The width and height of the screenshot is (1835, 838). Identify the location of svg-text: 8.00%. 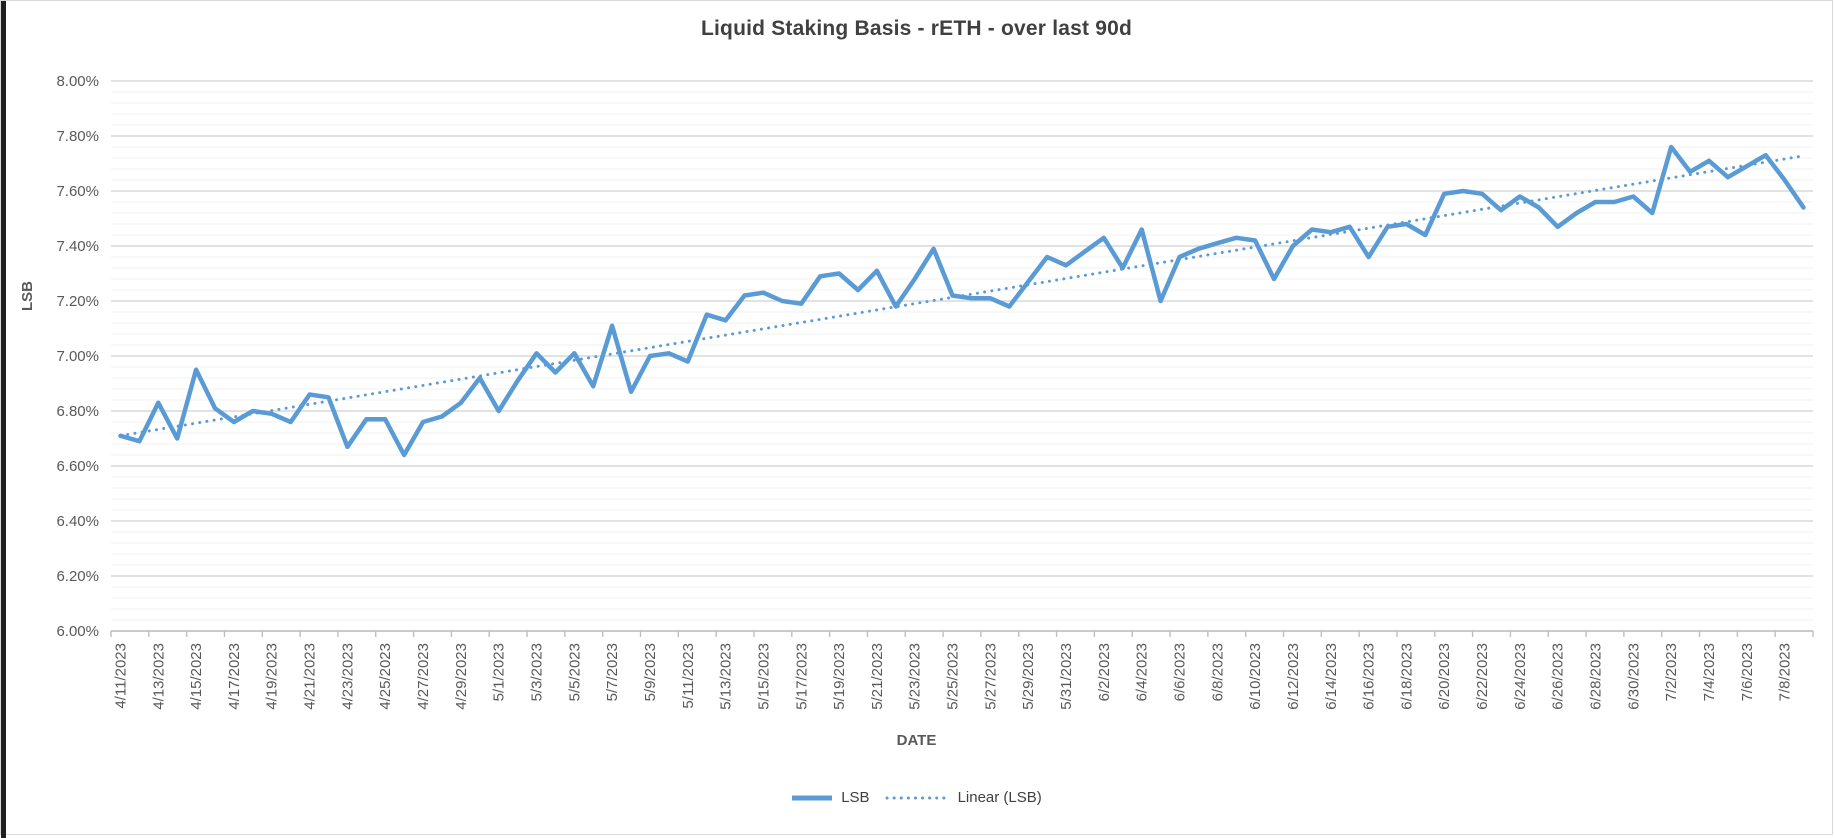
(77, 81).